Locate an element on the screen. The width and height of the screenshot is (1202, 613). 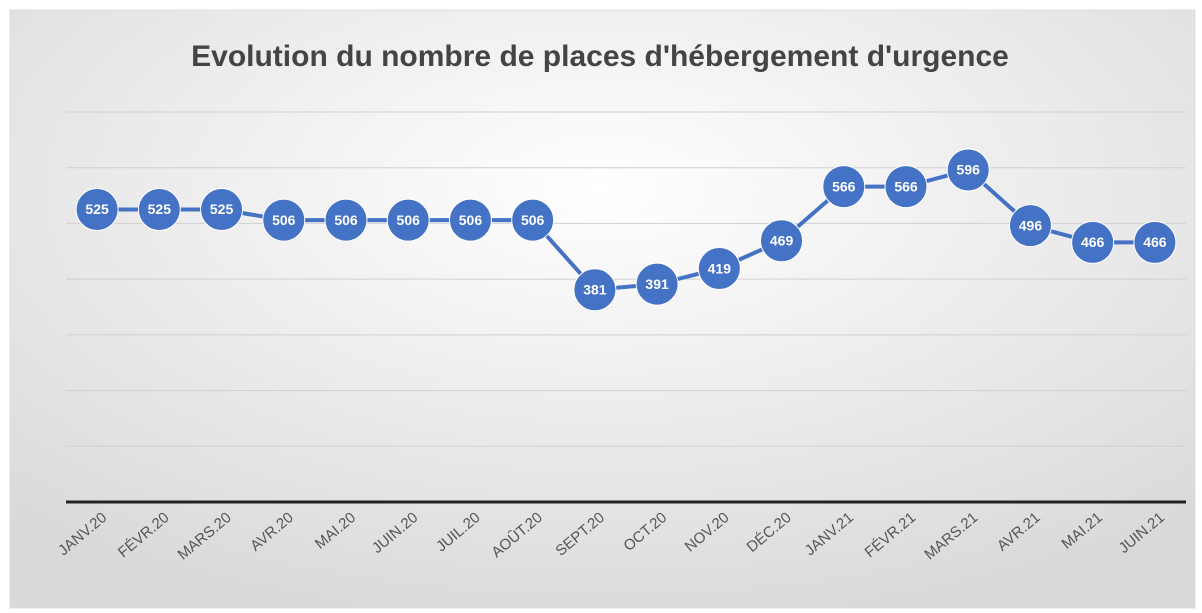
data-label: 391 is located at coordinates (657, 284).